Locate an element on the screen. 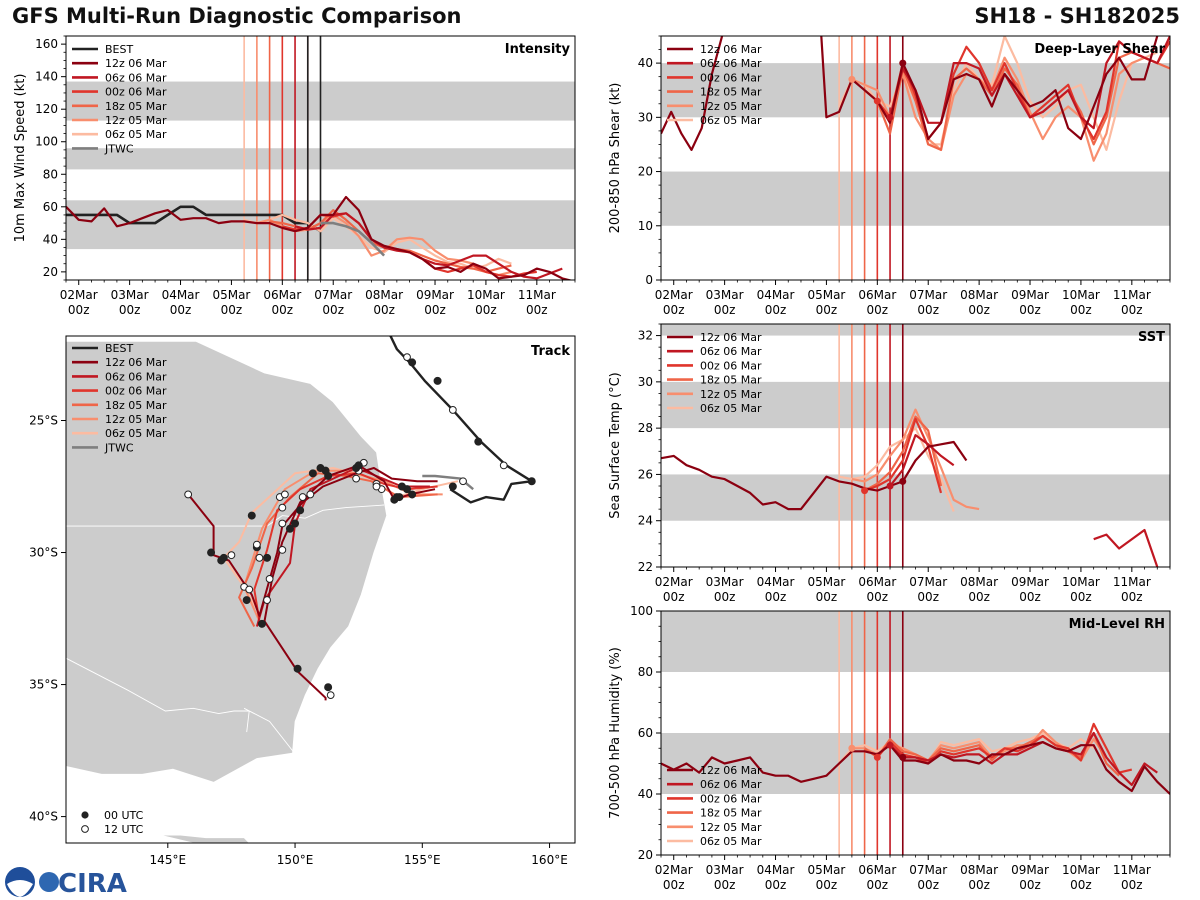  track-legend-label: 18z 05 Mar is located at coordinates (136, 405).